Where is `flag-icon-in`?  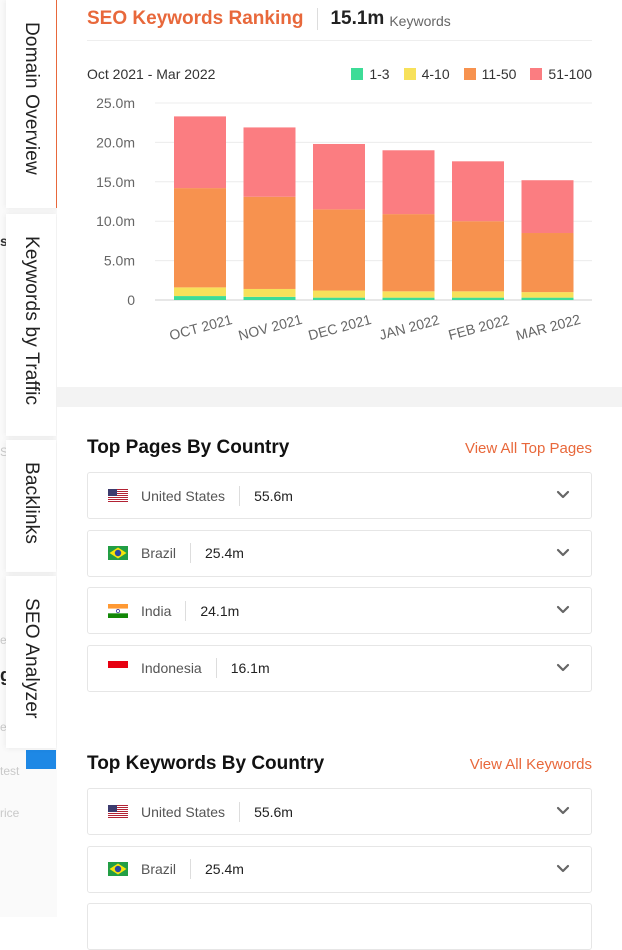
flag-icon-in is located at coordinates (118, 610).